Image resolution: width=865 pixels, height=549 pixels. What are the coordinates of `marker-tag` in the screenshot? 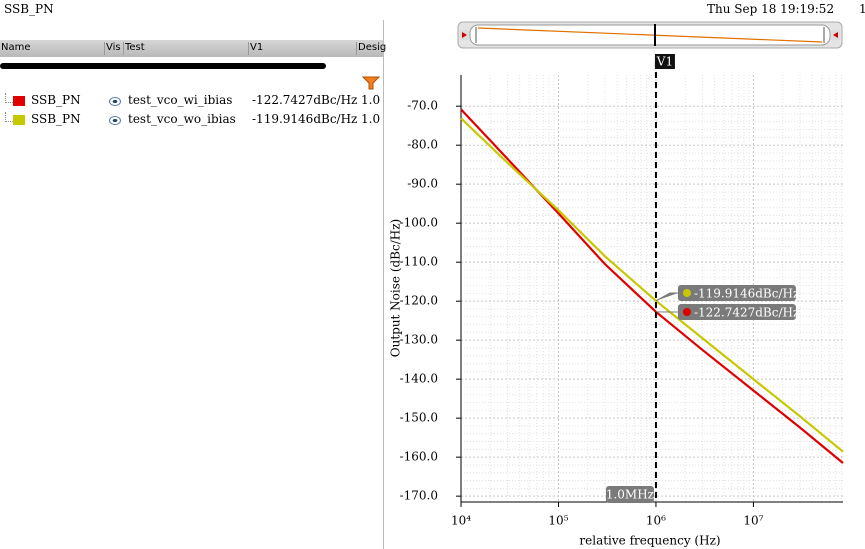 It's located at (664, 61).